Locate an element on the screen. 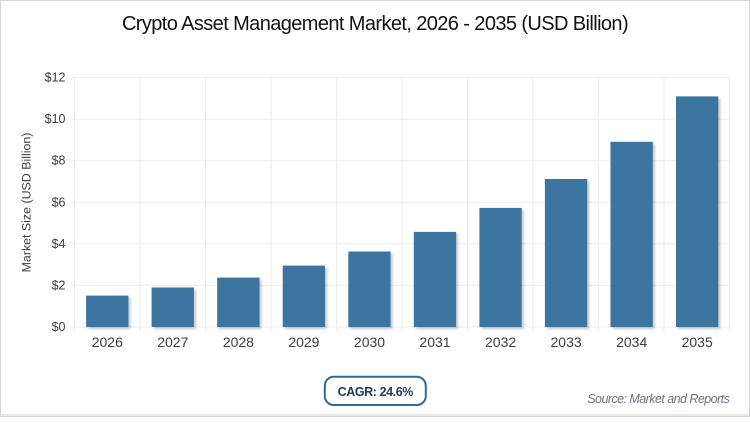  svg-text: 2033 is located at coordinates (566, 342).